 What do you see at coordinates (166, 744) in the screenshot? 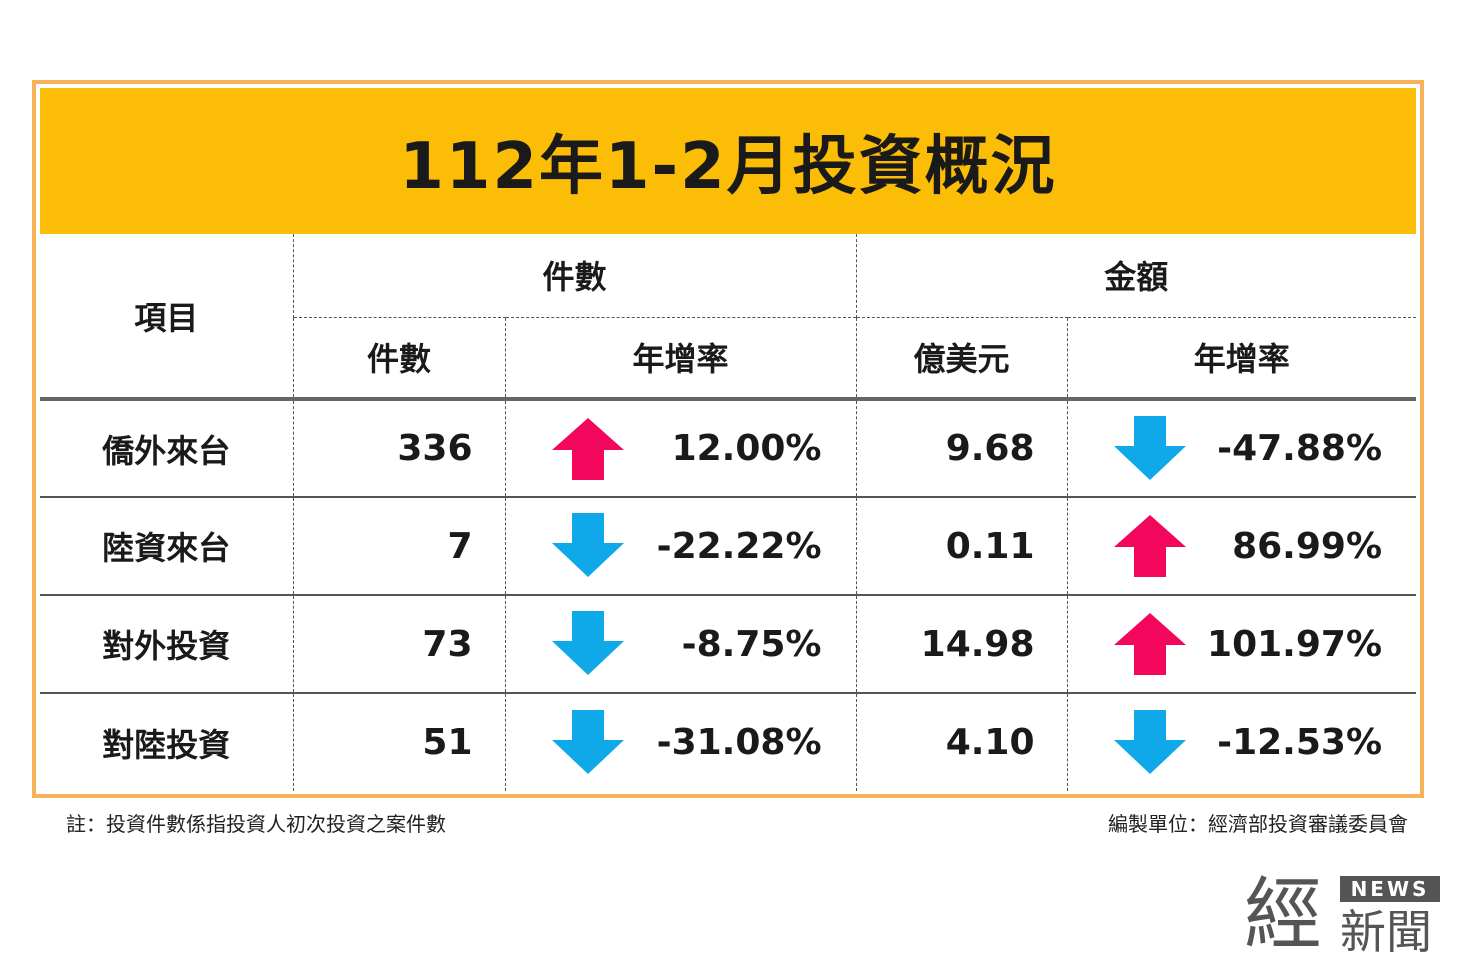
I see `row-label: 對陸投資` at bounding box center [166, 744].